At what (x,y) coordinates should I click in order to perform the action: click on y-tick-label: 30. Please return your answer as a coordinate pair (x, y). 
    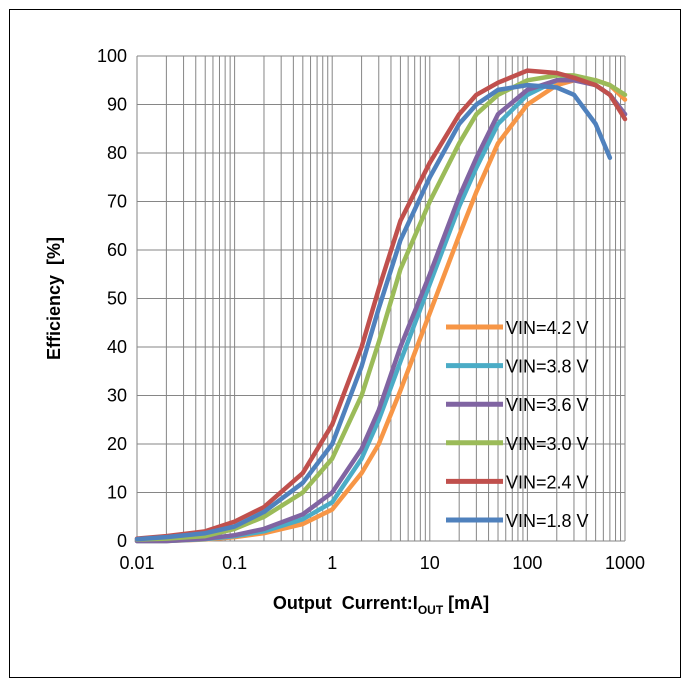
    Looking at the image, I should click on (117, 396).